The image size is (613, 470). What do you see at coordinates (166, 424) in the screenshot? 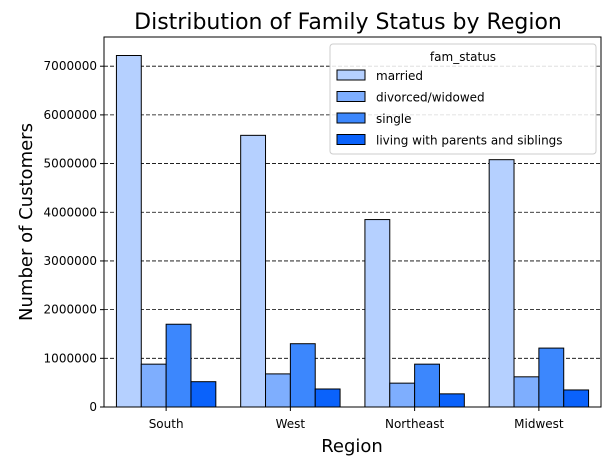
I see `x-tick-label: South` at bounding box center [166, 424].